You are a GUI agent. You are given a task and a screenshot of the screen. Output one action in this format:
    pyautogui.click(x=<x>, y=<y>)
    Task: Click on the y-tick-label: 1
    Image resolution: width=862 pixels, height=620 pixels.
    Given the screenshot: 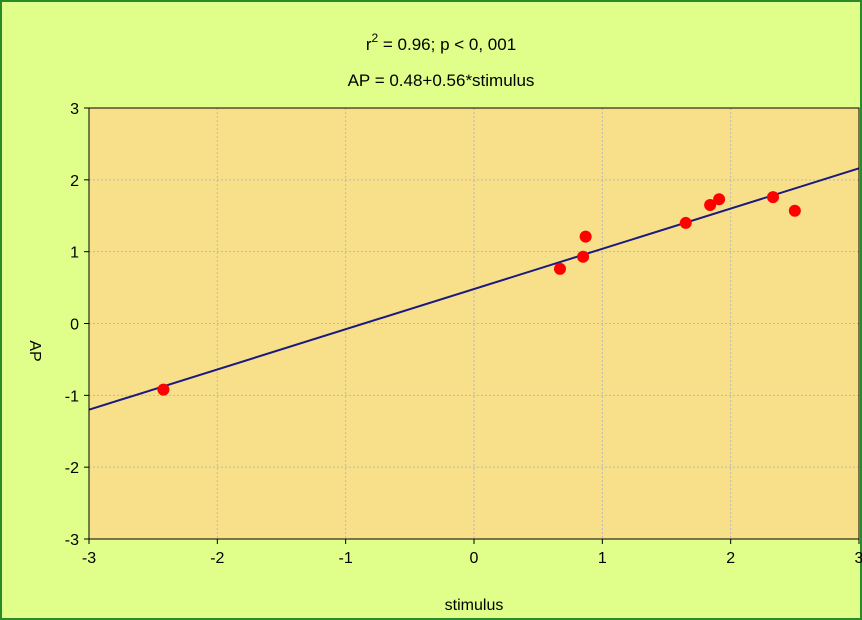 What is the action you would take?
    pyautogui.click(x=74, y=253)
    